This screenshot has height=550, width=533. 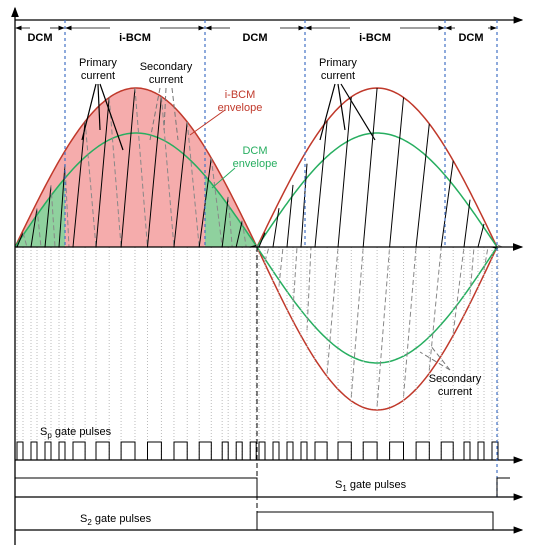 I want to click on gate-label: S1 gate pulses, so click(x=371, y=486).